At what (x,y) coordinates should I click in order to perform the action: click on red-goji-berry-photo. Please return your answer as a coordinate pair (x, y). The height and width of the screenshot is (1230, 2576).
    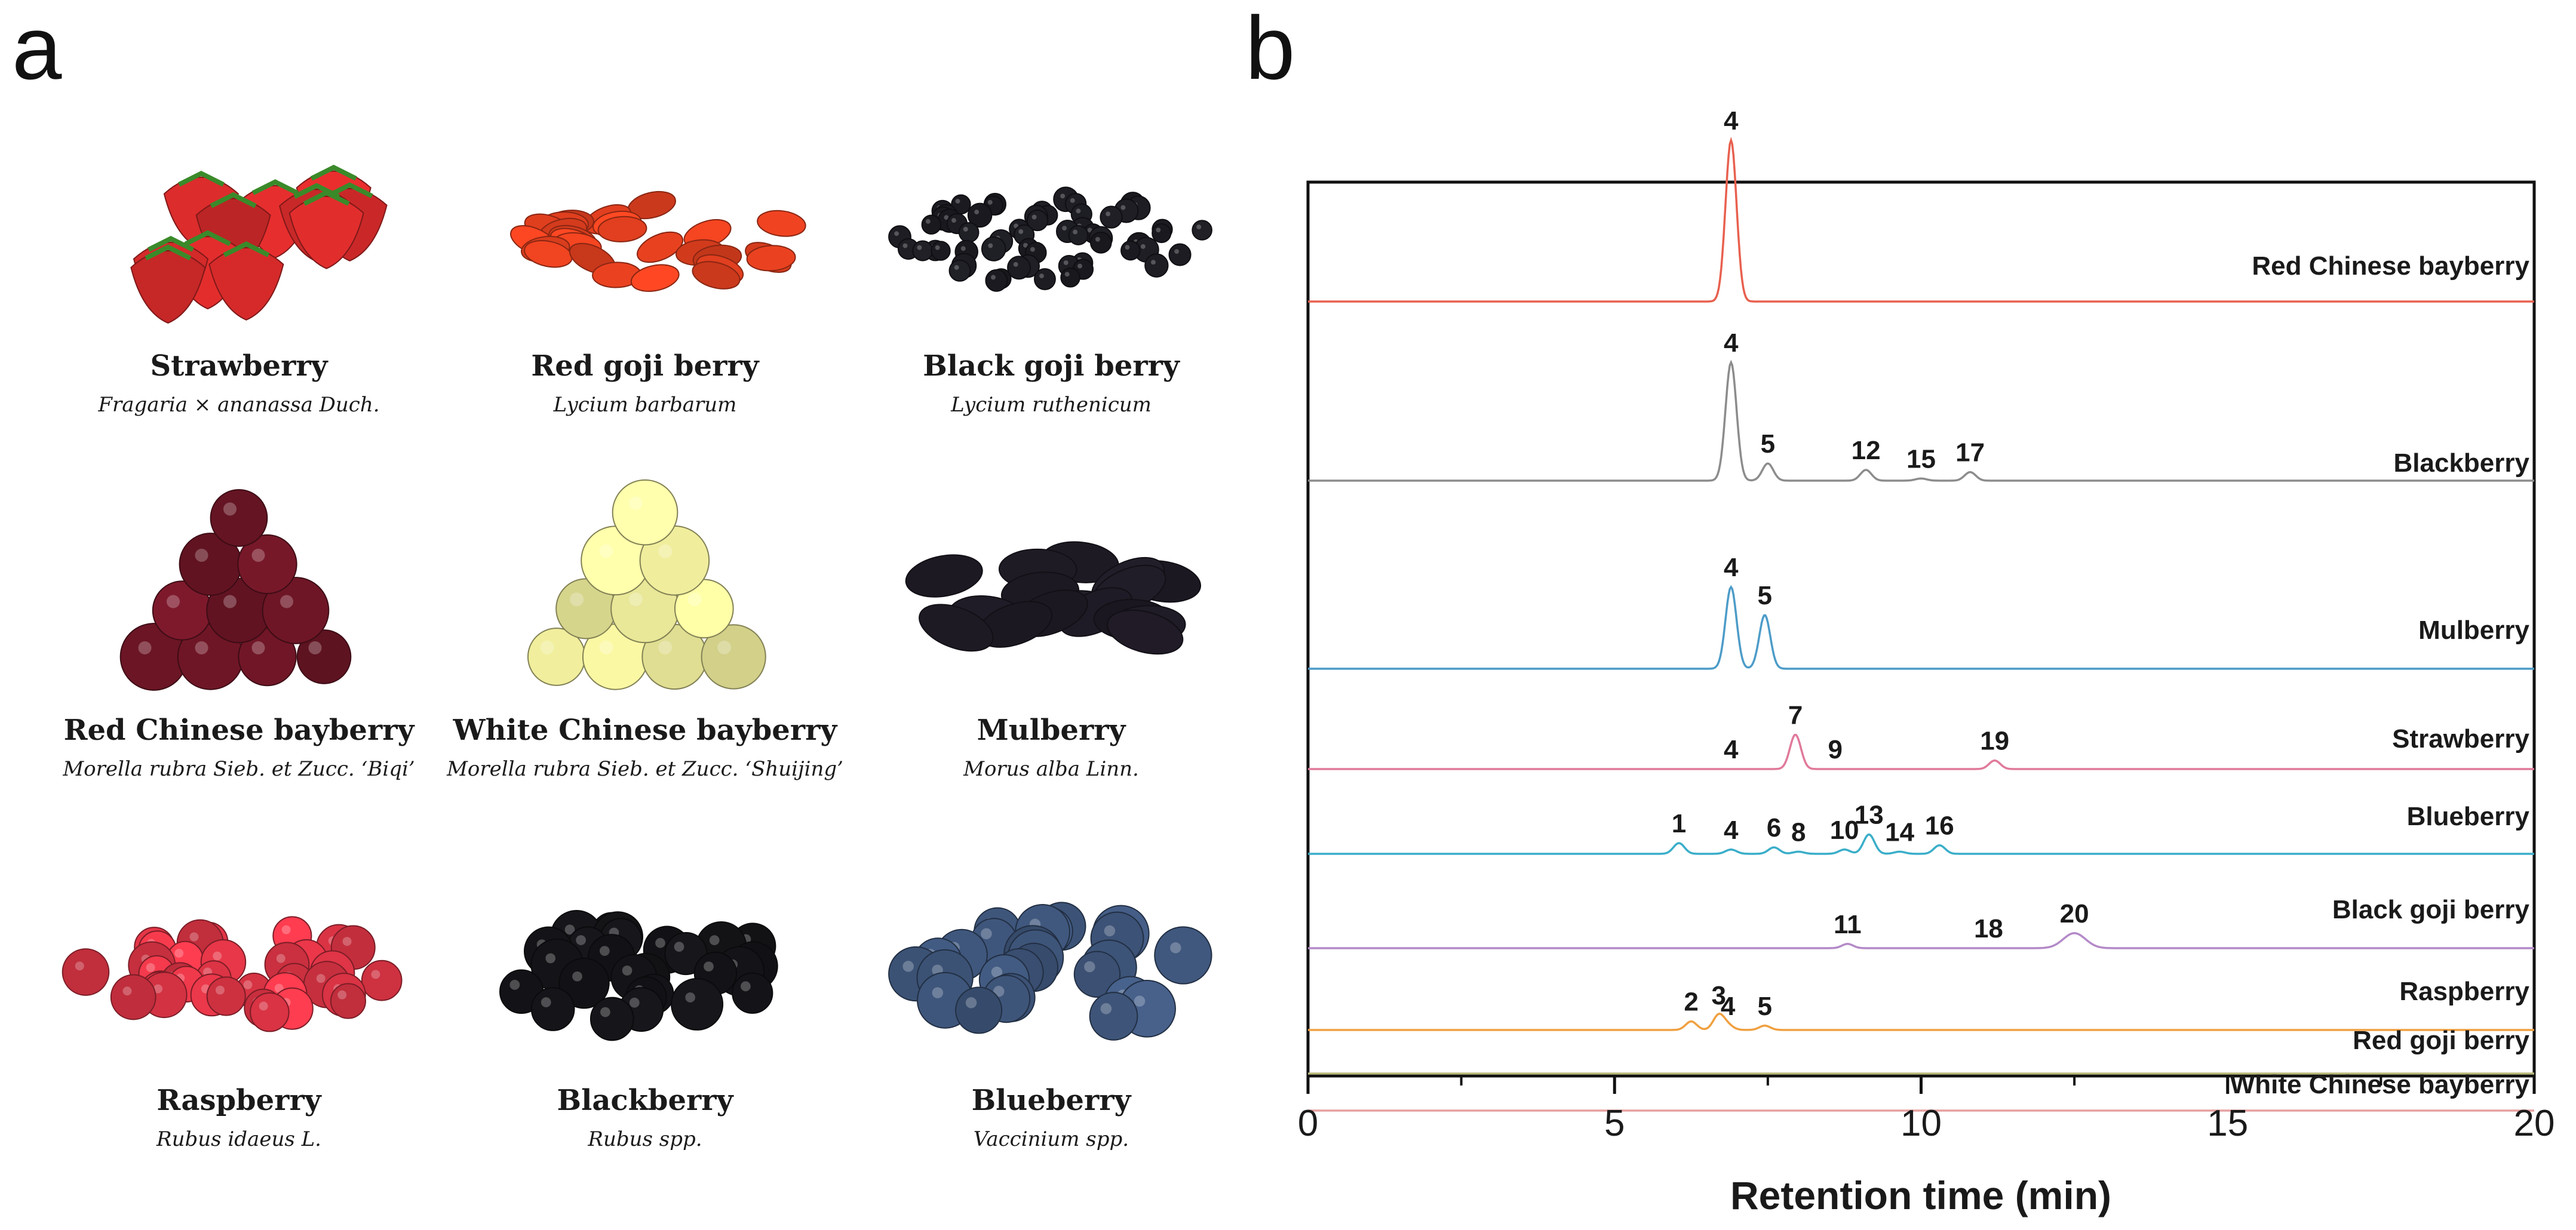
    Looking at the image, I should click on (658, 241).